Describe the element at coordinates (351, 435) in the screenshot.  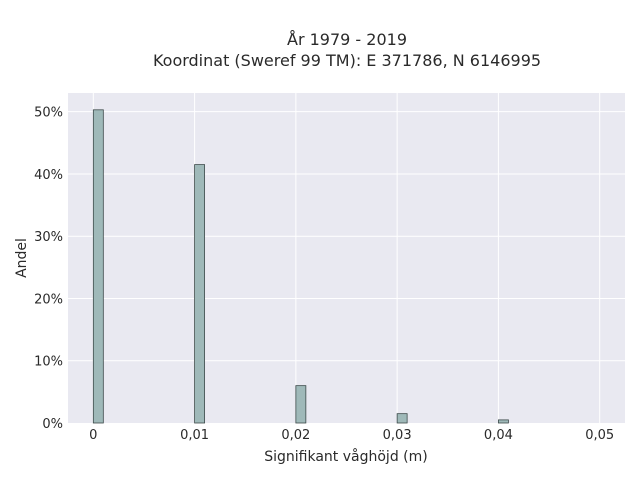
I see `x-axis-ticks: 0 0,01 0,02 0,03 0,04 0,05` at that location.